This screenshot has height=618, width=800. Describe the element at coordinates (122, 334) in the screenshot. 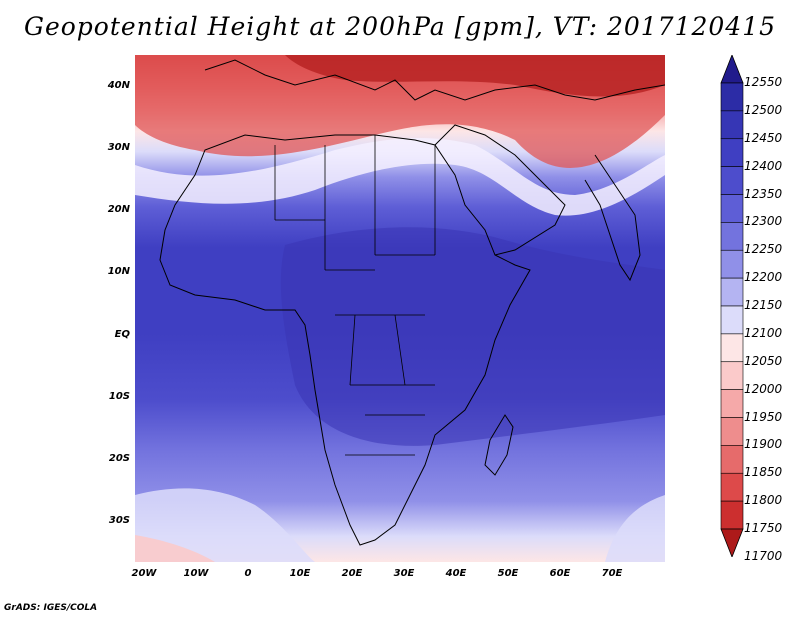

I see `lat-label-eq: EQ` at that location.